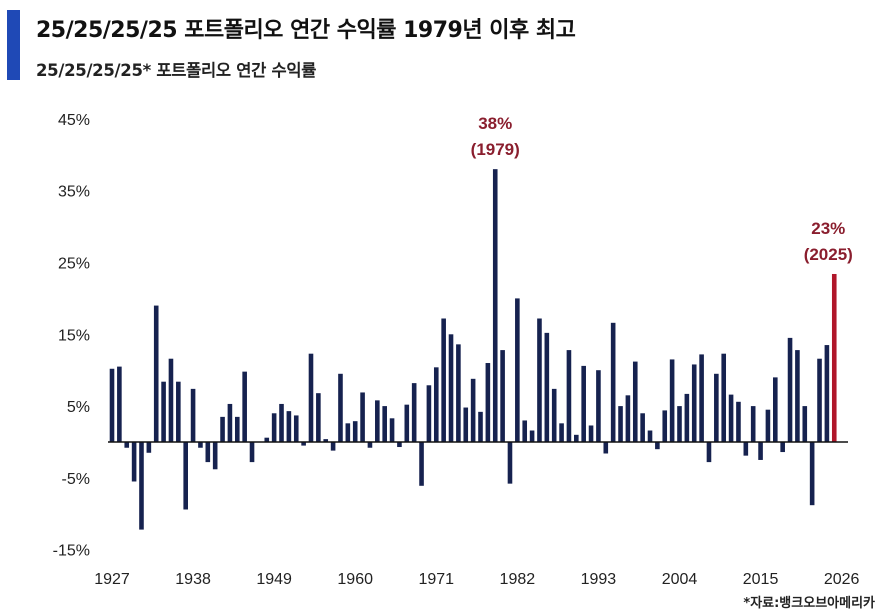 This screenshot has width=883, height=616. What do you see at coordinates (78, 407) in the screenshot?
I see `y-tick-label: 5%` at bounding box center [78, 407].